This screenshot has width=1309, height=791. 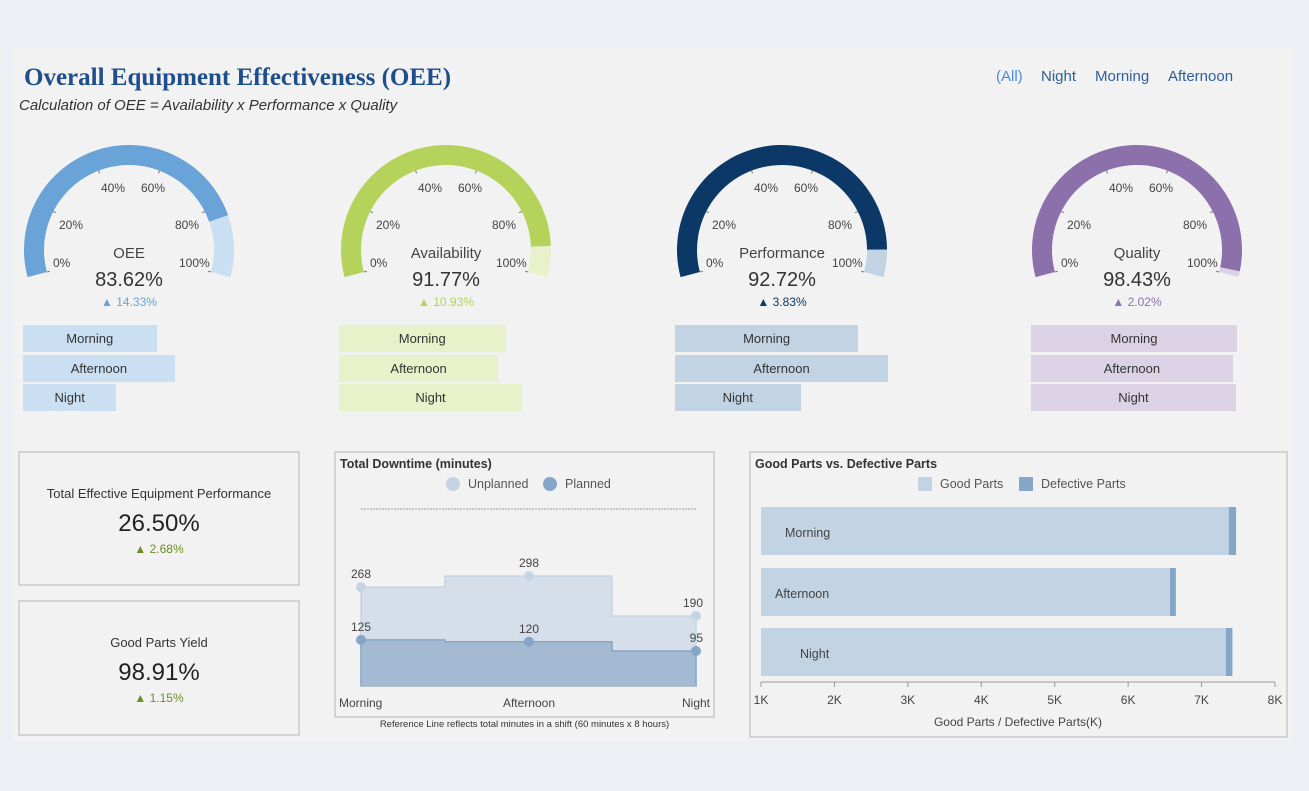 I want to click on gauge-delta: ▲ 10.93%, so click(x=446, y=302).